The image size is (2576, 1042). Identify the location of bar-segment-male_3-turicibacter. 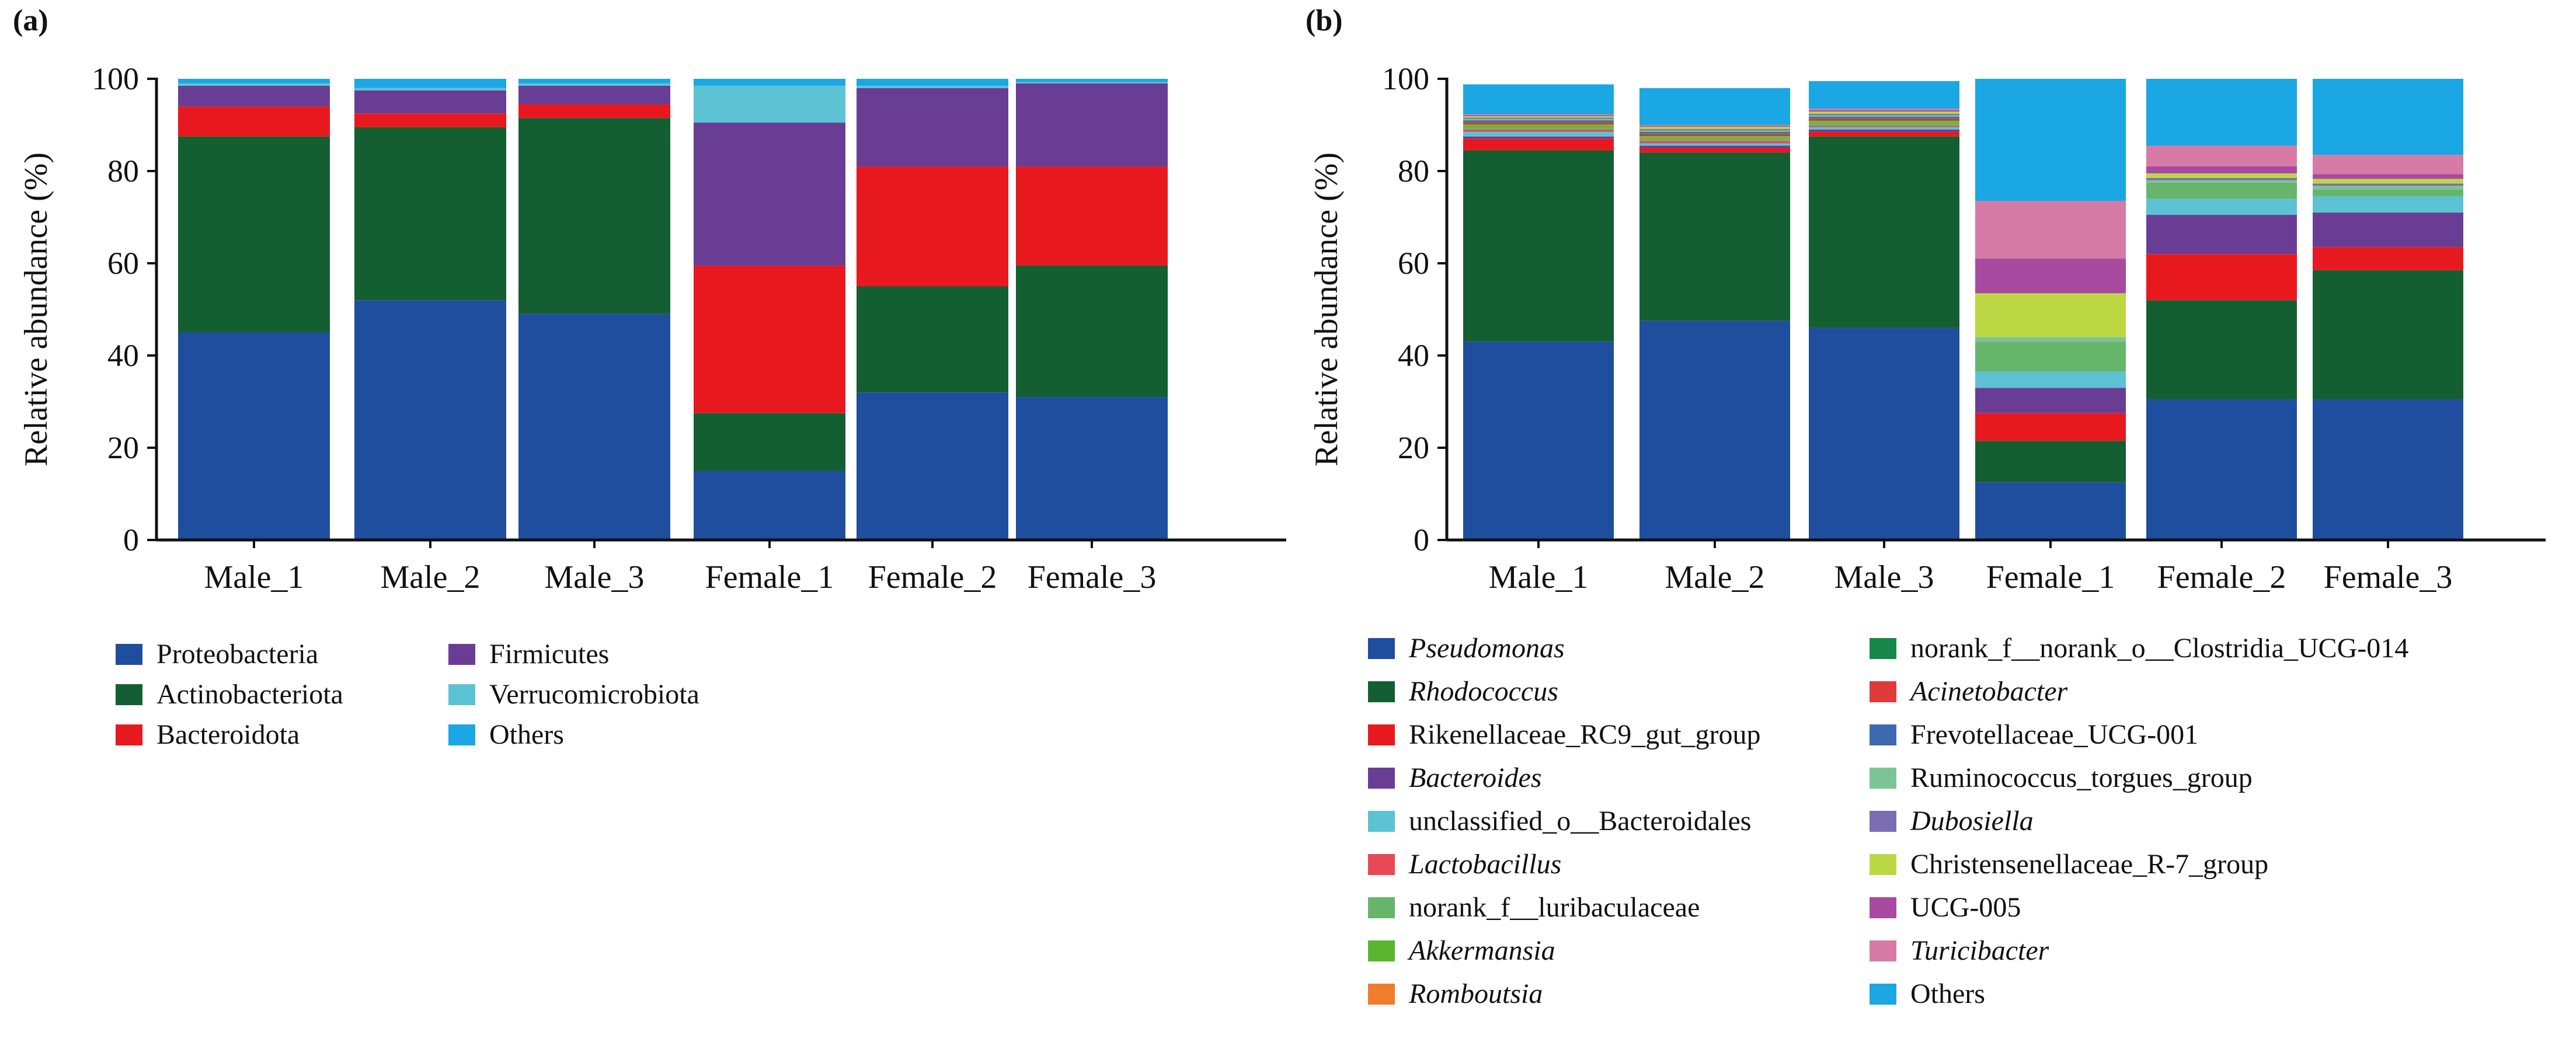
(1884, 109).